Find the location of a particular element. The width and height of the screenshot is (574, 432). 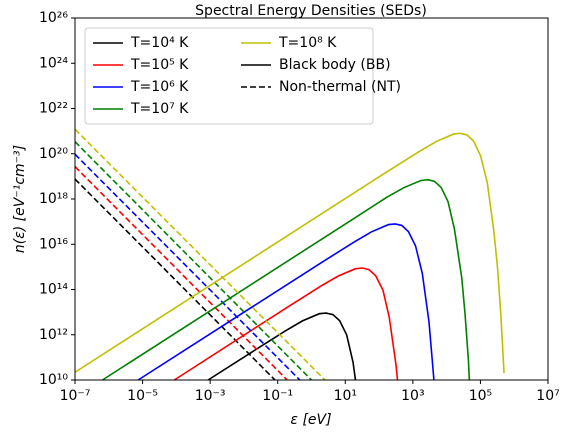

legend-label: T=10⁵ K is located at coordinates (159, 65).